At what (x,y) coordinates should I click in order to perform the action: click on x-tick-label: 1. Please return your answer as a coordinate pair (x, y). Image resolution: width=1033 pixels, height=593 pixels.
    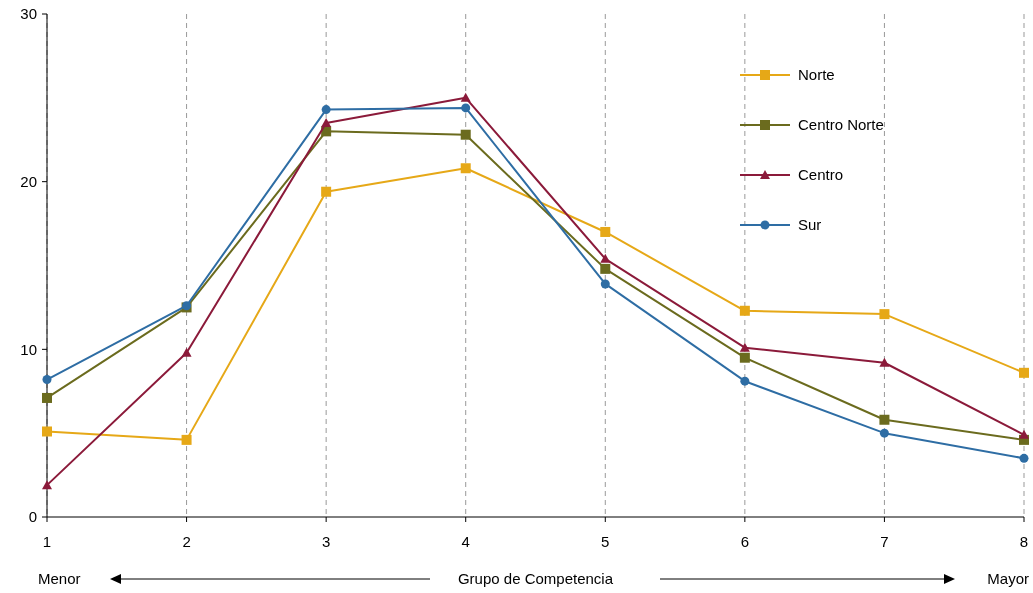
    Looking at the image, I should click on (47, 541).